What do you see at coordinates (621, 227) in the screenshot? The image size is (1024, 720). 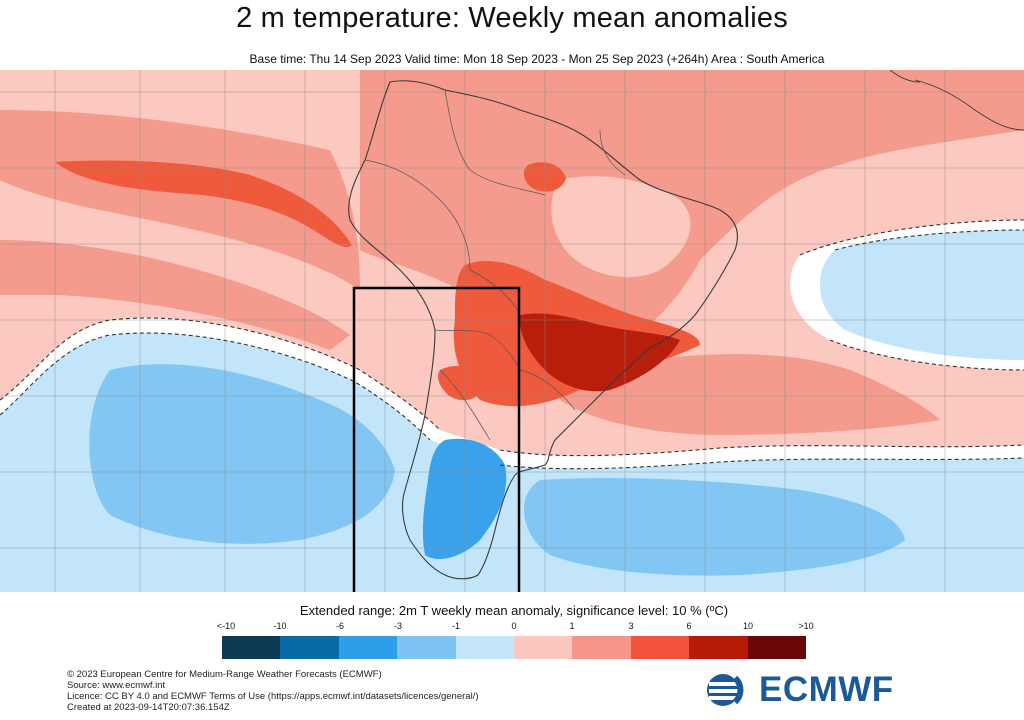 I see `region-pos-light-brazil` at bounding box center [621, 227].